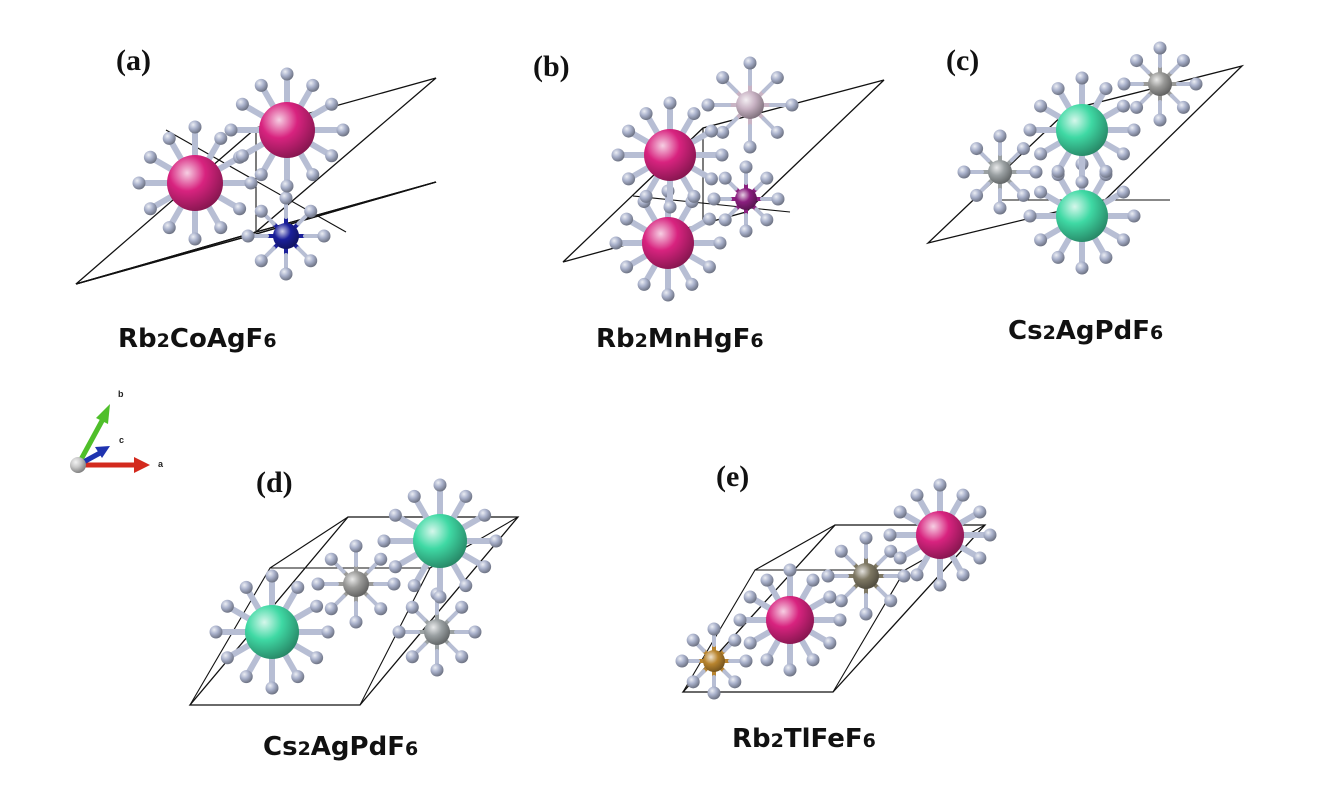 Image resolution: width=1320 pixels, height=803 pixels. What do you see at coordinates (354, 592) in the screenshot?
I see `structure-d` at bounding box center [354, 592].